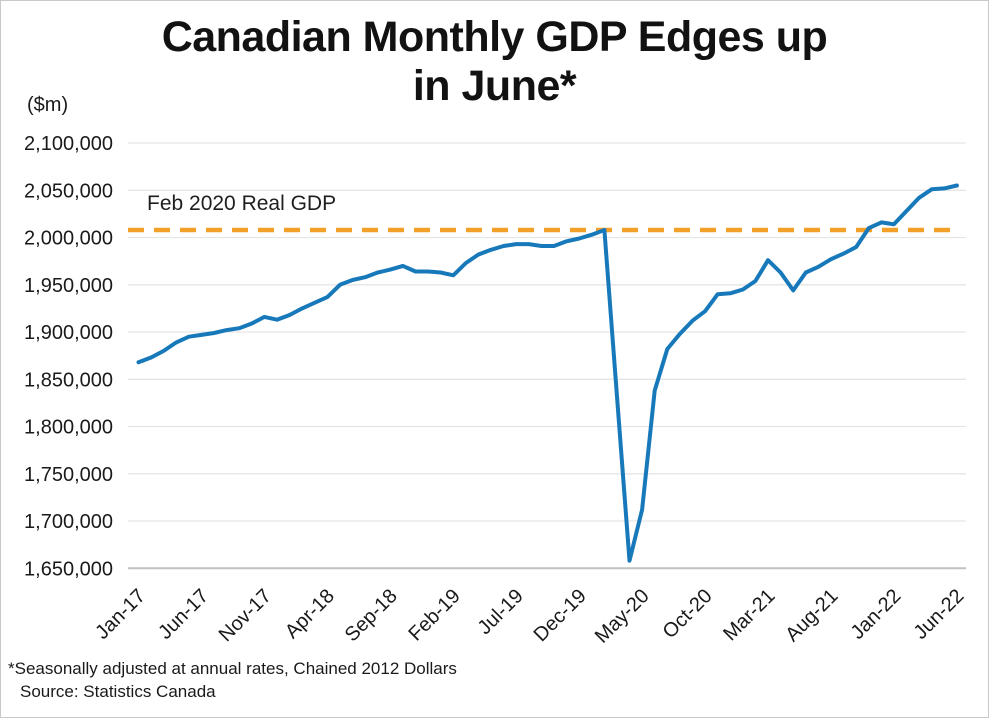 This screenshot has height=718, width=989. Describe the element at coordinates (48, 105) in the screenshot. I see `y-axis-unit-label: ($m)` at that location.